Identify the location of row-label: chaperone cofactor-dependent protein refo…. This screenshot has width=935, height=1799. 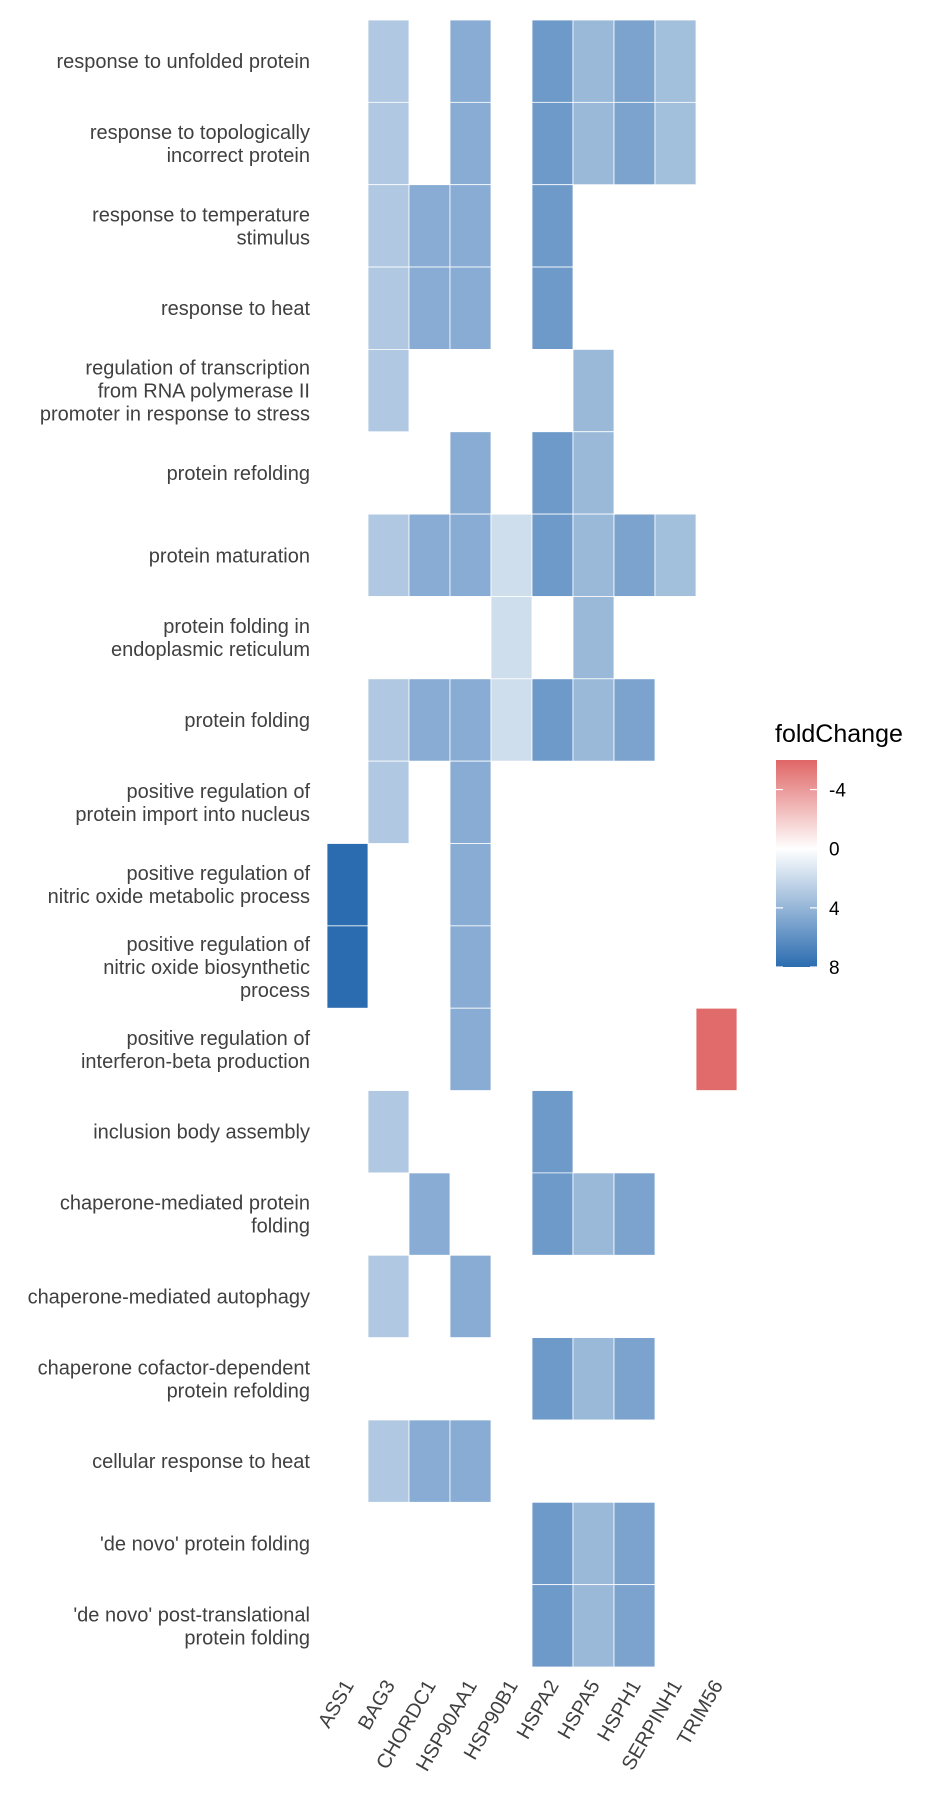
(174, 1379).